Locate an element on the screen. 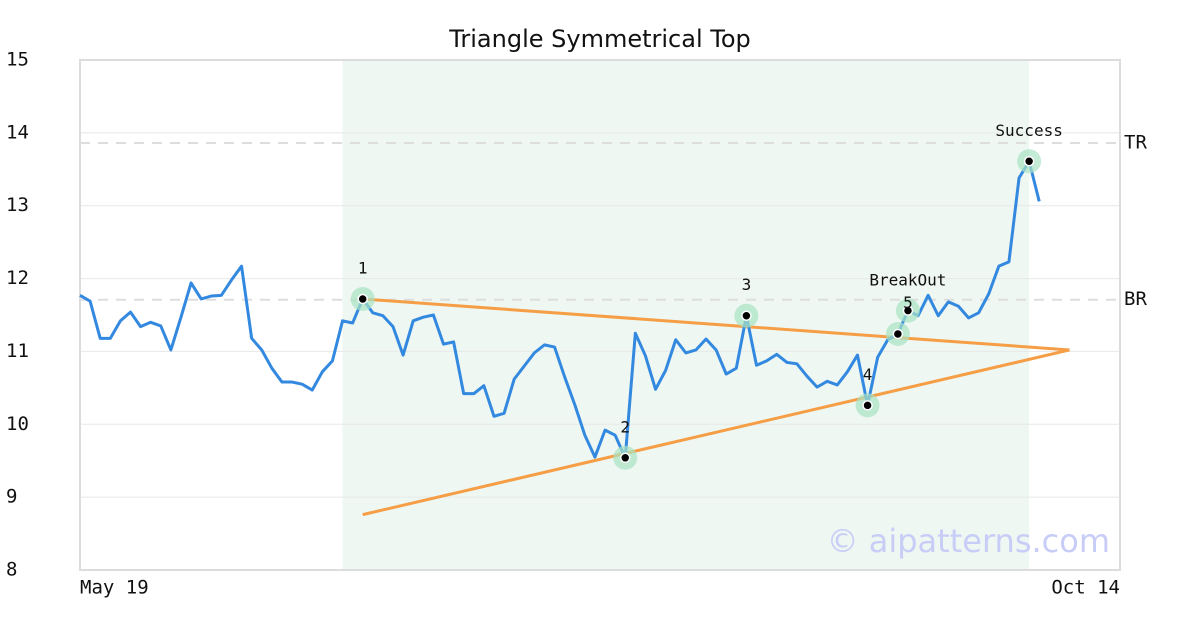  level-label: BR is located at coordinates (1135, 299).